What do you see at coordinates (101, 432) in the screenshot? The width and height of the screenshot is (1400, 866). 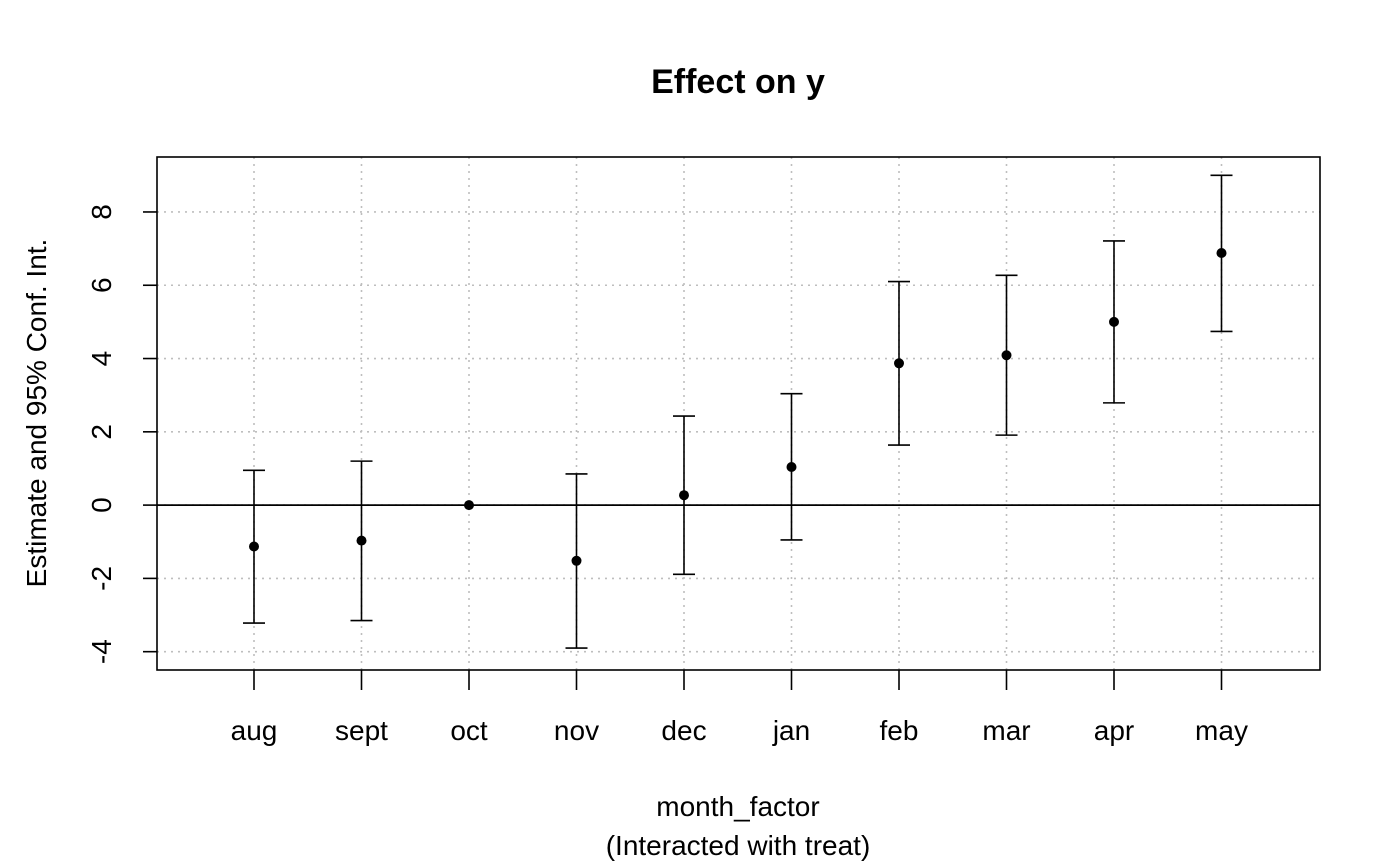 I see `y-tick-label: 2` at bounding box center [101, 432].